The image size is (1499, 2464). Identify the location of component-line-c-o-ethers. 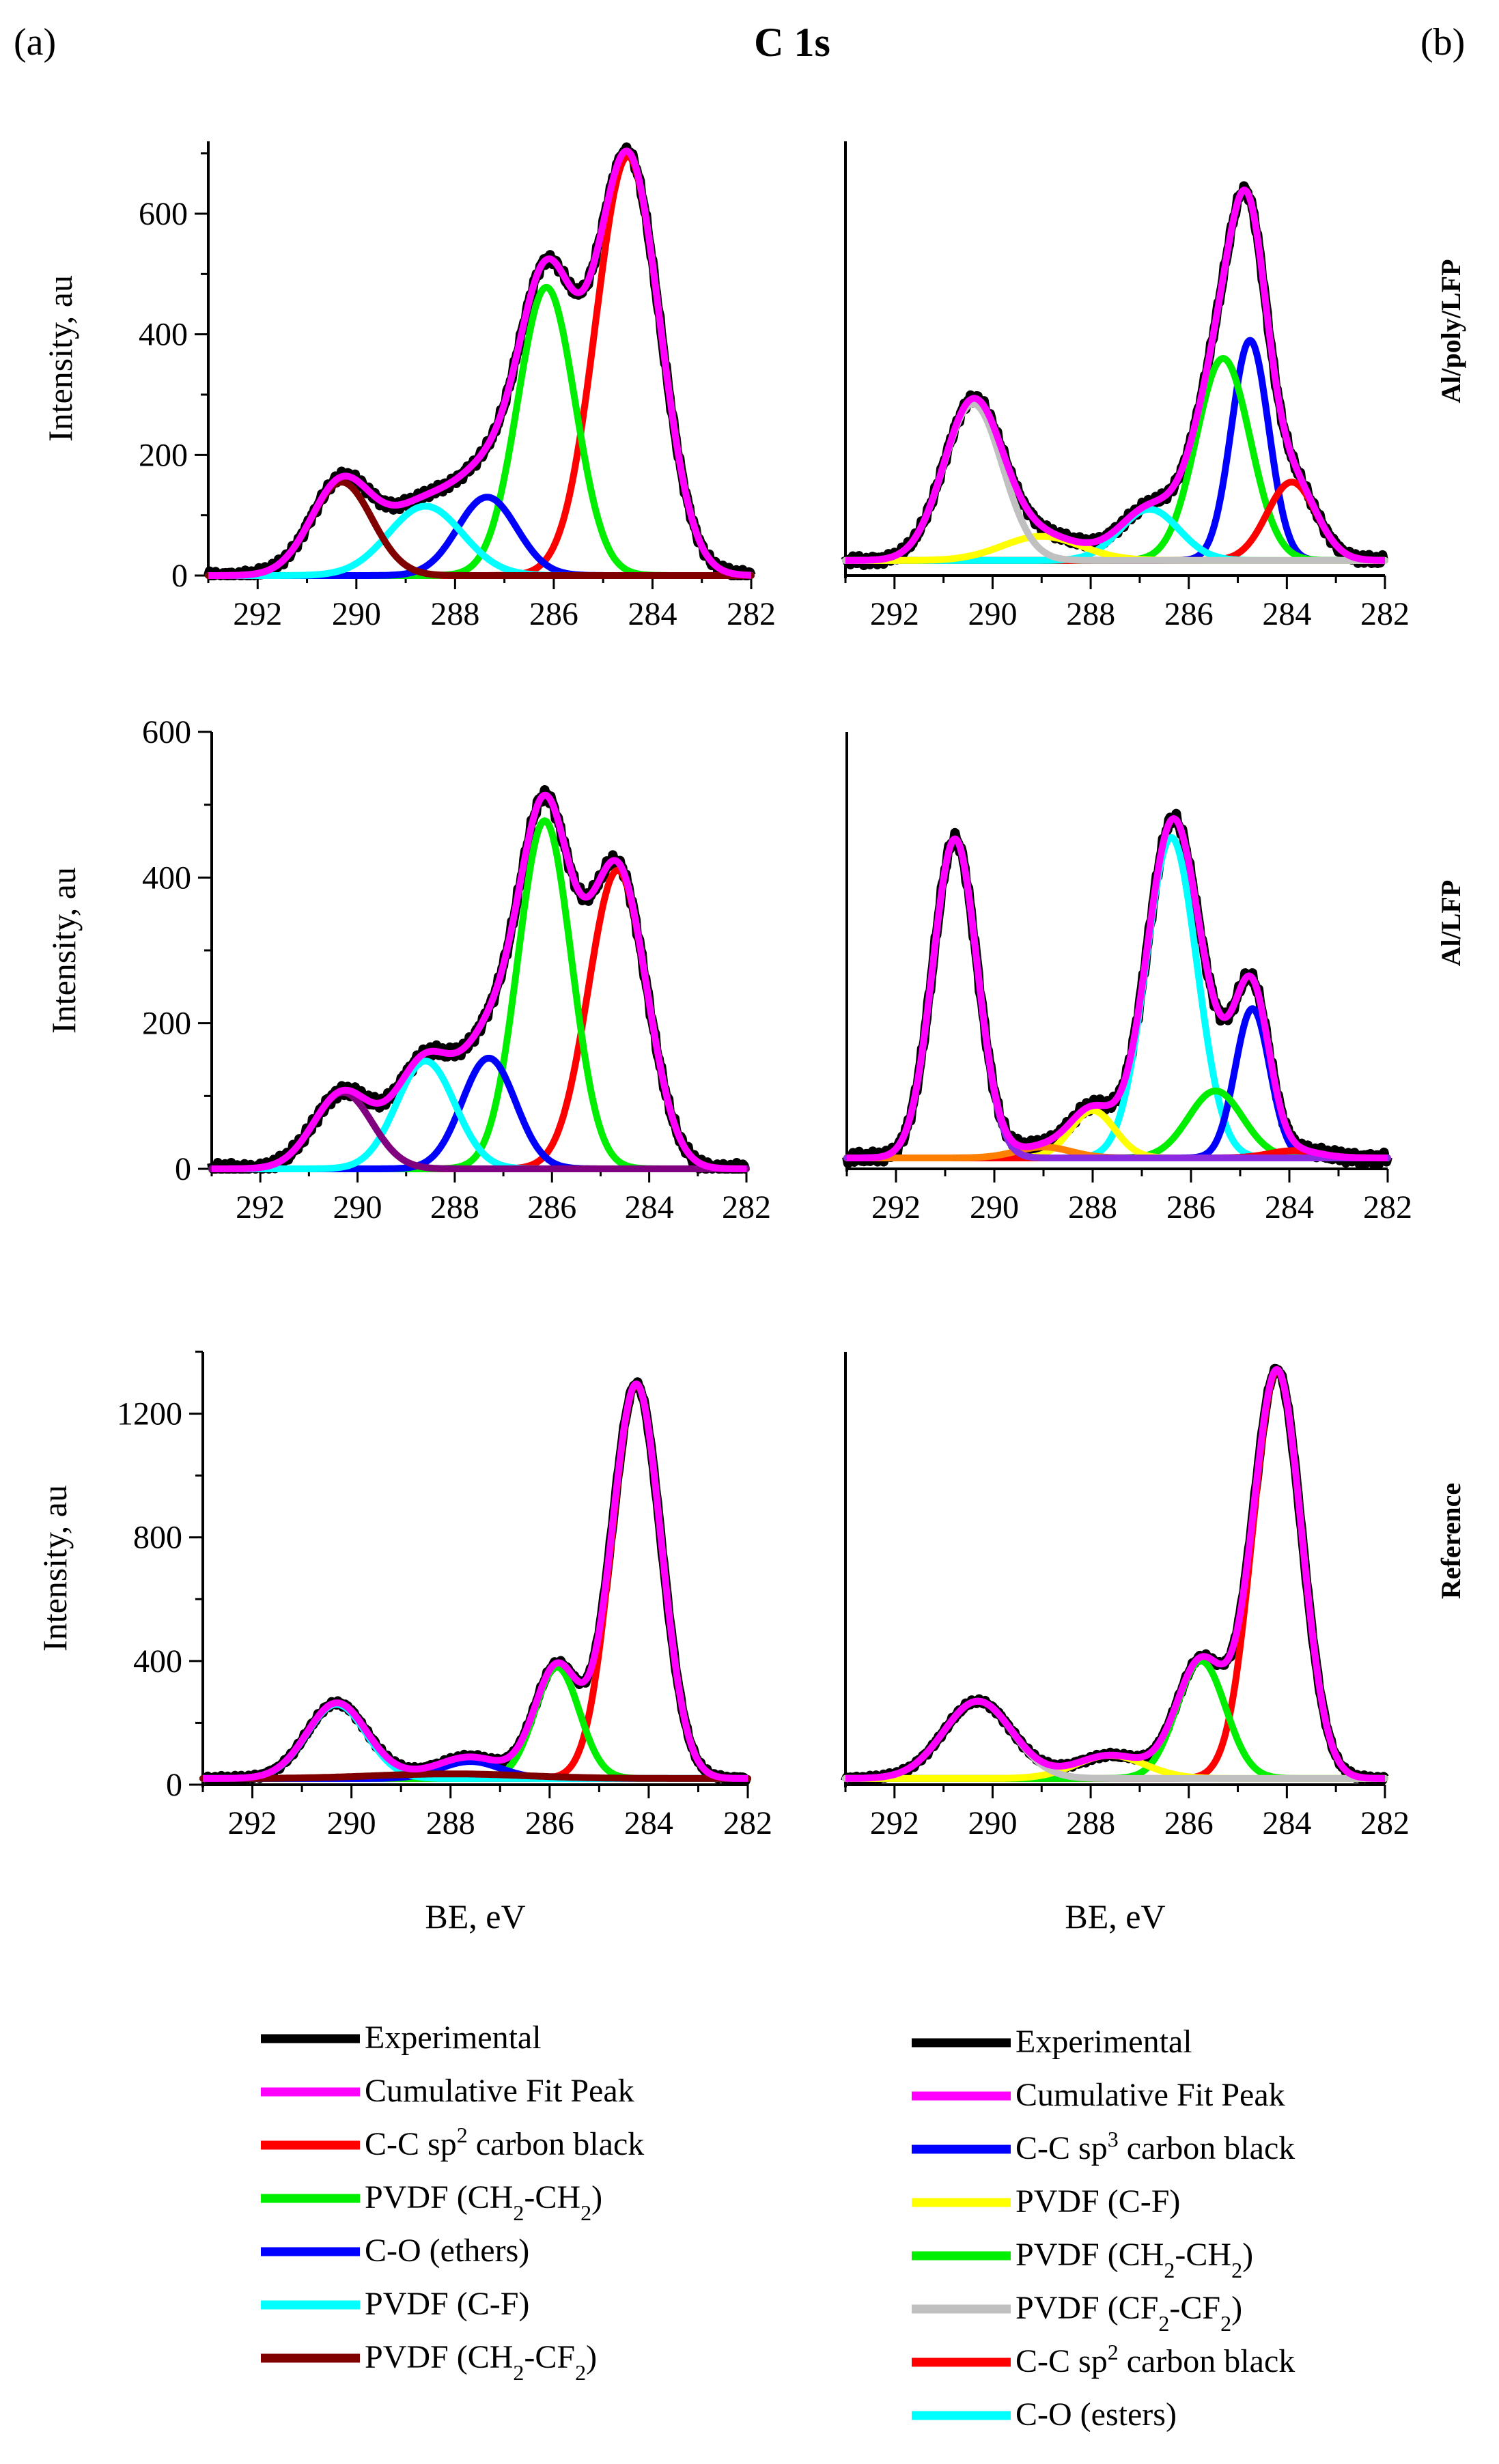
(480, 536).